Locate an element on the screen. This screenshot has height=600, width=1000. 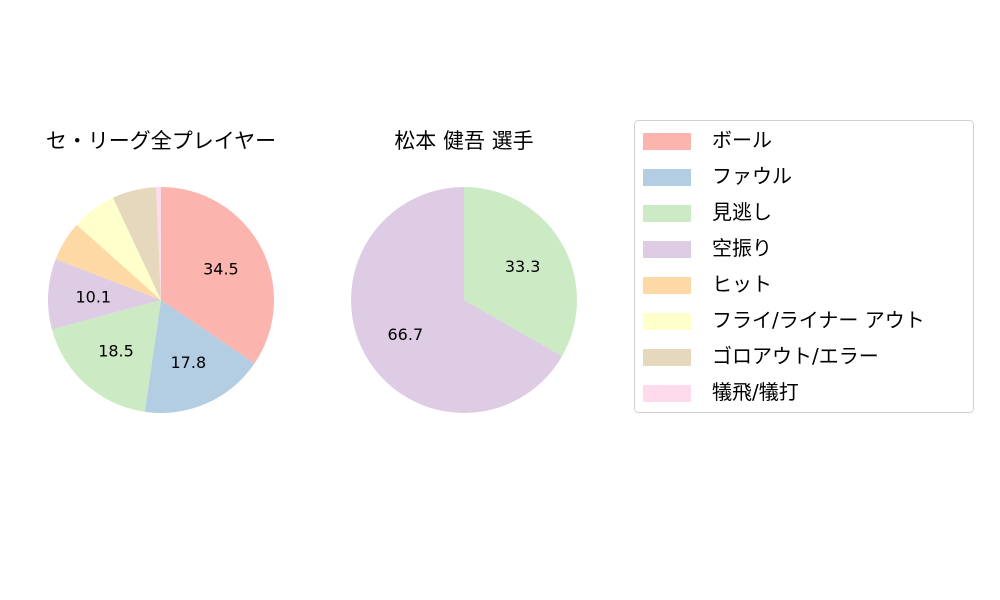
legend-label-4: ヒット is located at coordinates (742, 284).